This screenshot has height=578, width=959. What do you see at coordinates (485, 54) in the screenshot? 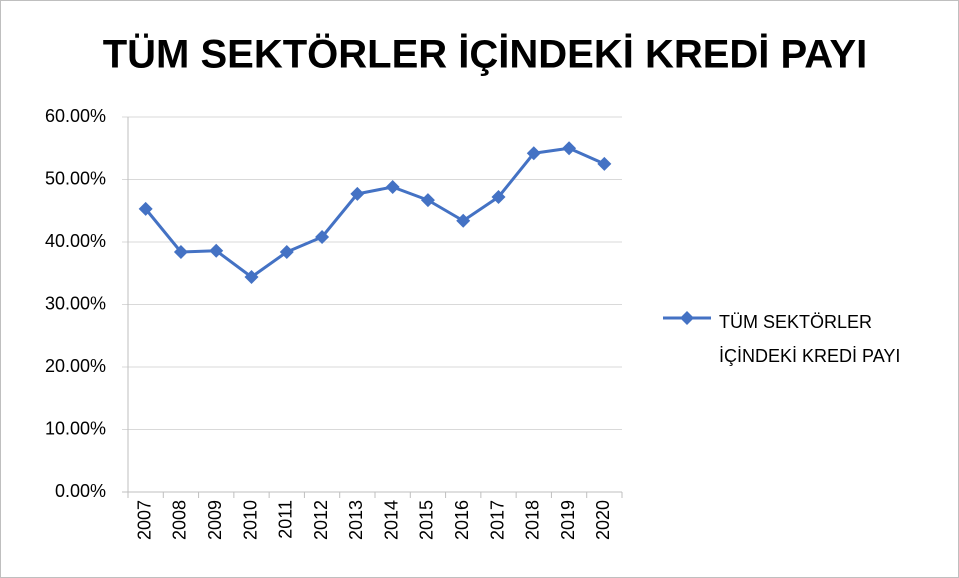
I see `chart-title: TÜM SEKTÖRLER İÇİNDEKİ KREDİ PAYI` at bounding box center [485, 54].